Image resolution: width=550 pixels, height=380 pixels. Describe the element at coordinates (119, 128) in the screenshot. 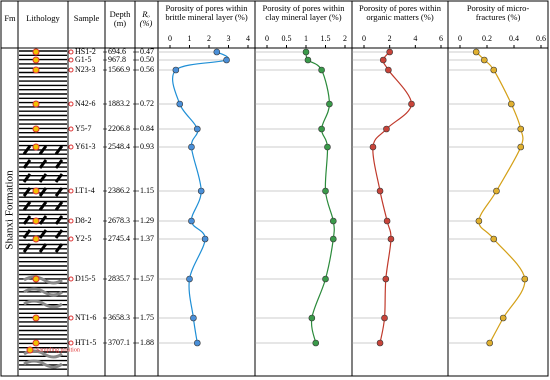

I see `sample-depth: 2206.8` at that location.